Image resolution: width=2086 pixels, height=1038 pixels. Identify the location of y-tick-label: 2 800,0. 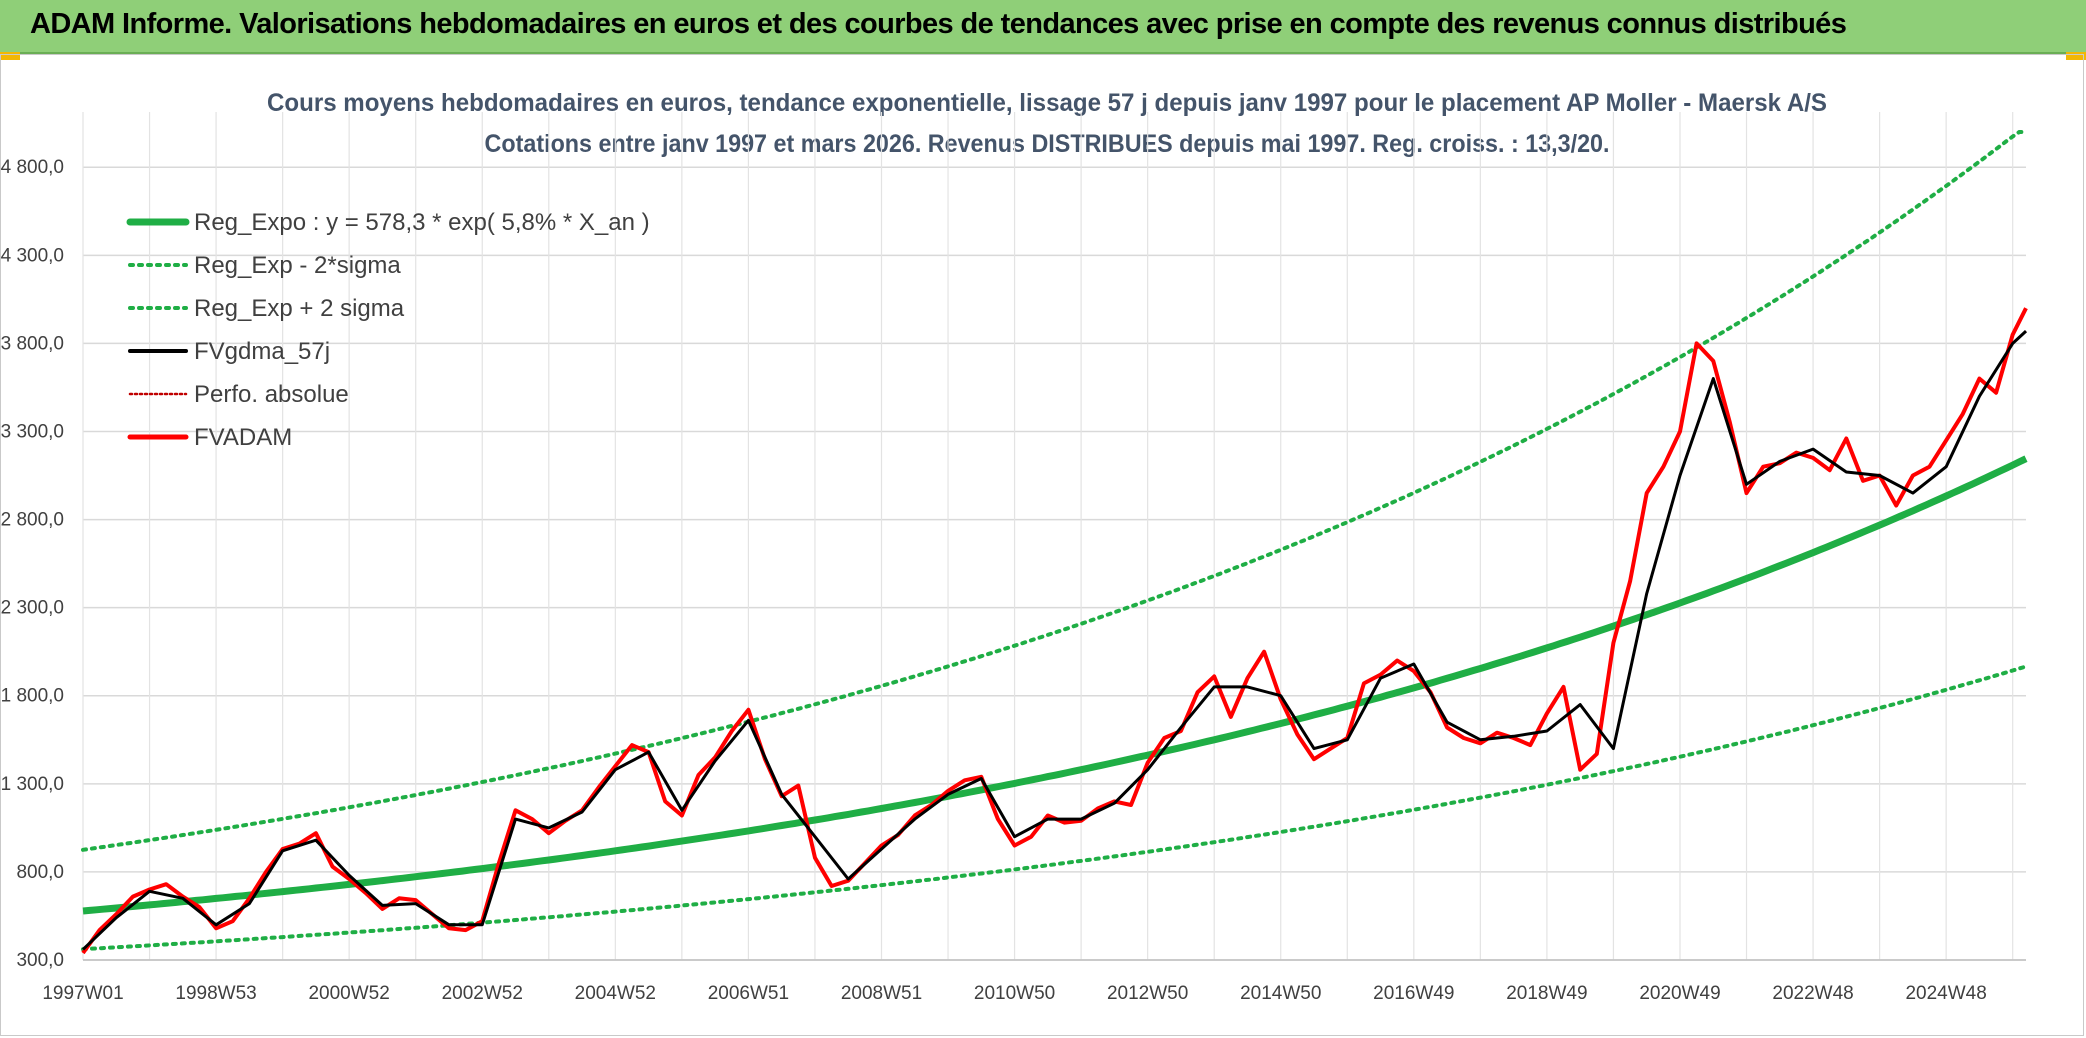
(32, 520).